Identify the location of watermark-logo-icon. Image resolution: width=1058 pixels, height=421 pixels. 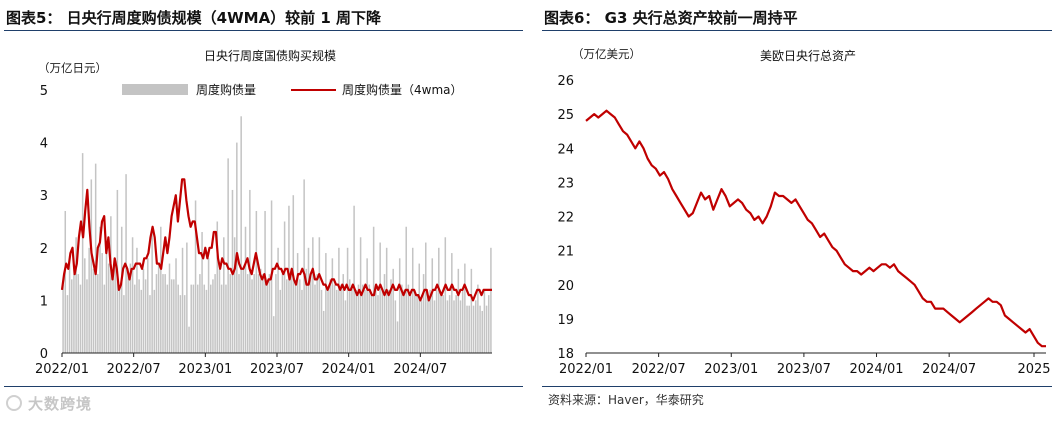
(14, 403).